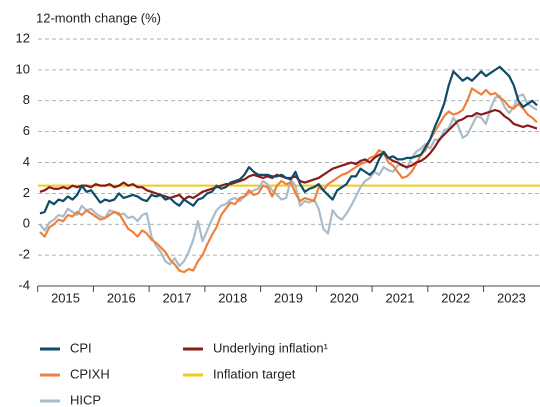 The image size is (540, 407). Describe the element at coordinates (23, 37) in the screenshot. I see `y-tick-label: 12` at that location.